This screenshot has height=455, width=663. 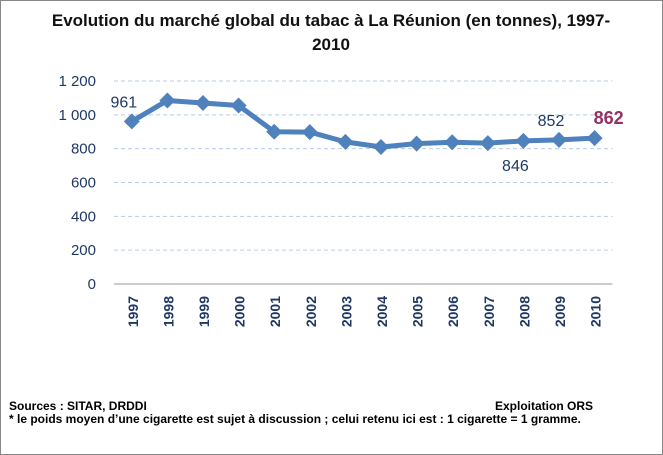 What do you see at coordinates (346, 311) in the screenshot?
I see `x-tick-label: 2003` at bounding box center [346, 311].